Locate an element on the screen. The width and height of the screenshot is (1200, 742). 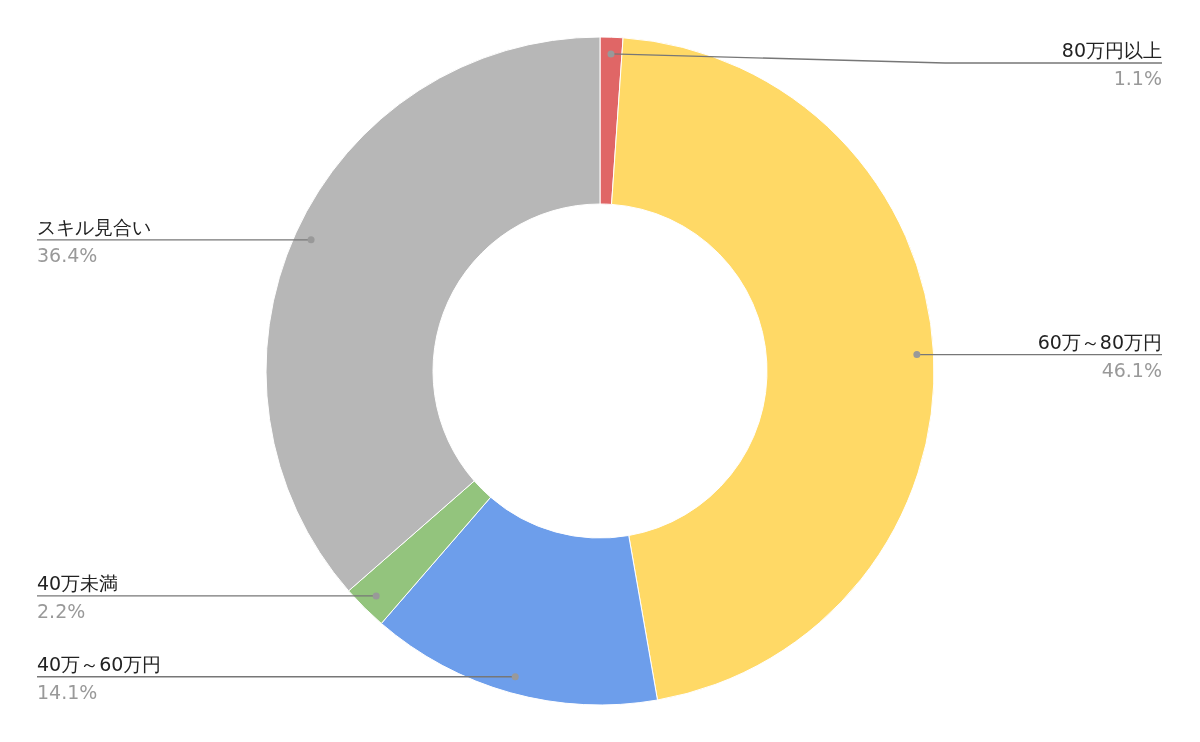
data-label: 1.1% is located at coordinates (1137, 78).